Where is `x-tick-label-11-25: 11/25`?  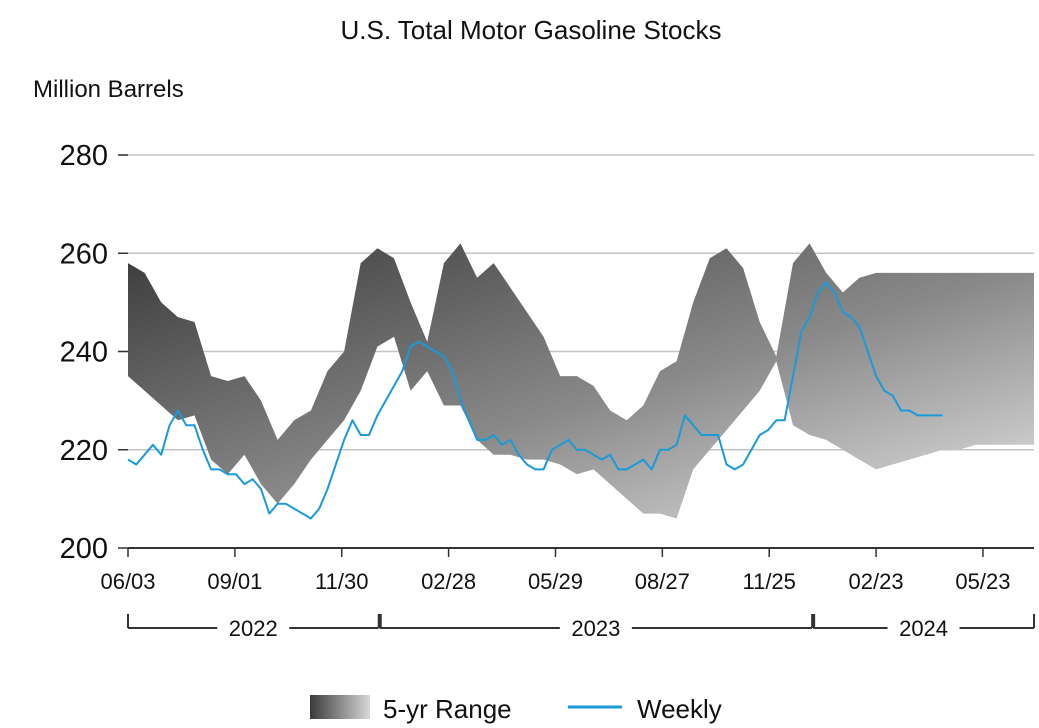 x-tick-label-11-25: 11/25 is located at coordinates (768, 581).